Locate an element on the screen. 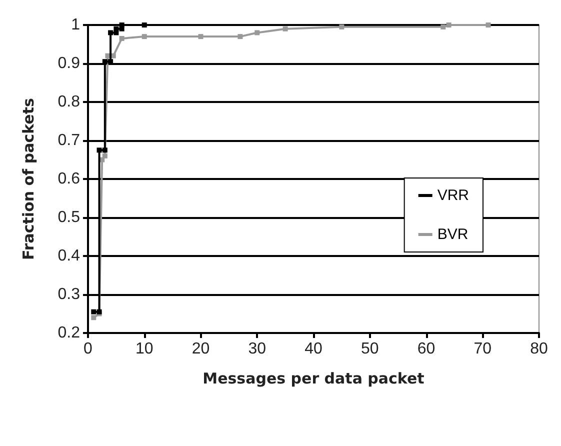  y-tick-label: 0.5 is located at coordinates (69, 217).